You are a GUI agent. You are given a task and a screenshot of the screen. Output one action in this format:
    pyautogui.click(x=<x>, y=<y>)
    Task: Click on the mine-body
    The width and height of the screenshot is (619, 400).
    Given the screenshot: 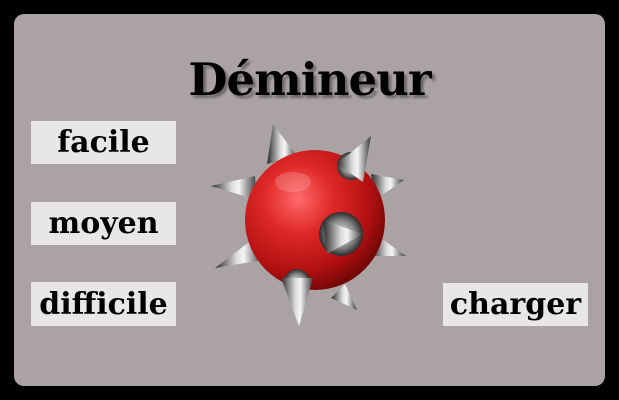 What is the action you would take?
    pyautogui.click(x=315, y=220)
    